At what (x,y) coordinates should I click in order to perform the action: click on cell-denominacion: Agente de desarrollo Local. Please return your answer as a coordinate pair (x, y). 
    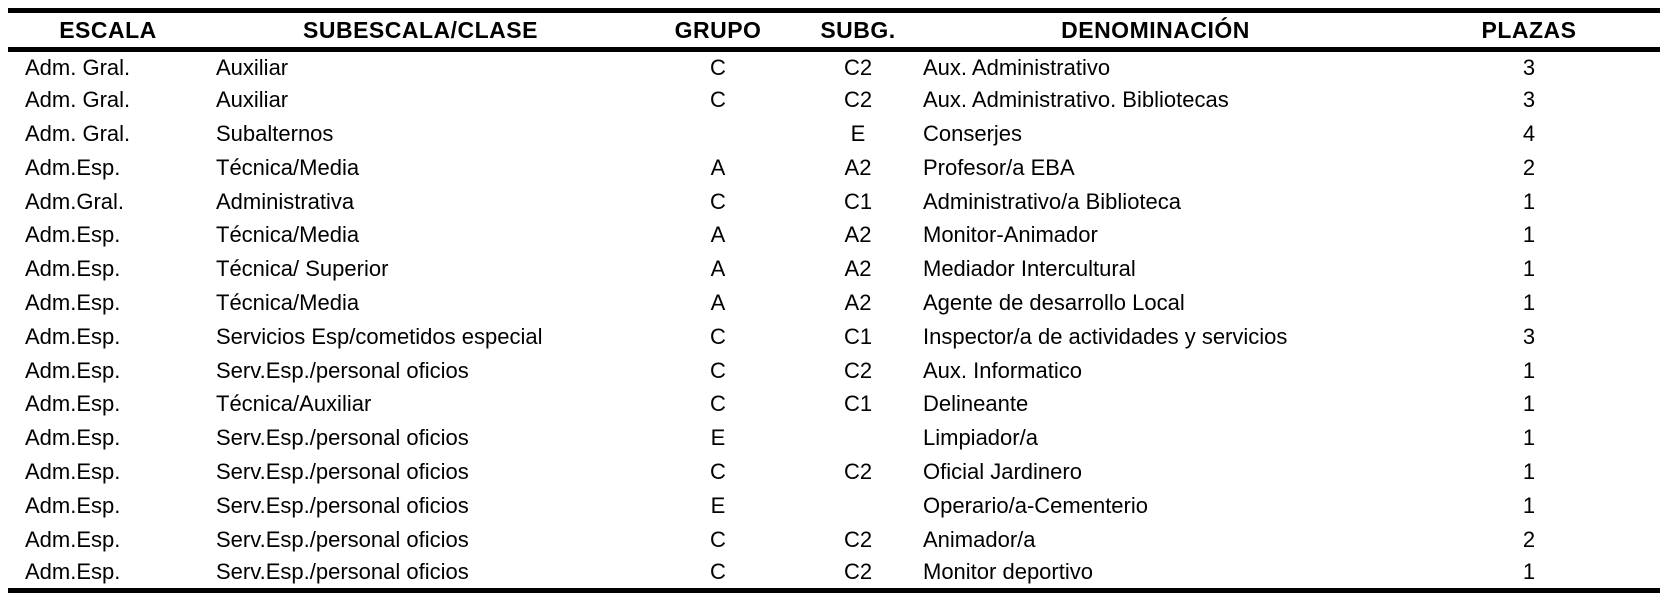
    Looking at the image, I should click on (1054, 302).